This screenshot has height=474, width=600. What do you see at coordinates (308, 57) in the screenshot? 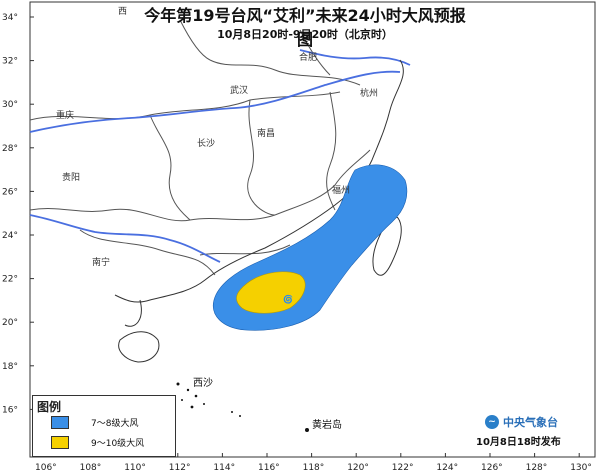
I see `place-hefei: 合肥` at bounding box center [308, 57].